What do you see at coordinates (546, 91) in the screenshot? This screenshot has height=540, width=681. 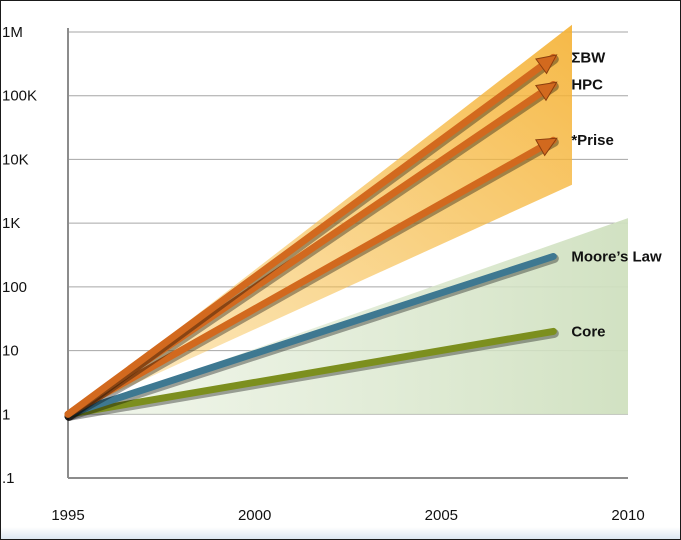 I see `series-arrow-hpc` at bounding box center [546, 91].